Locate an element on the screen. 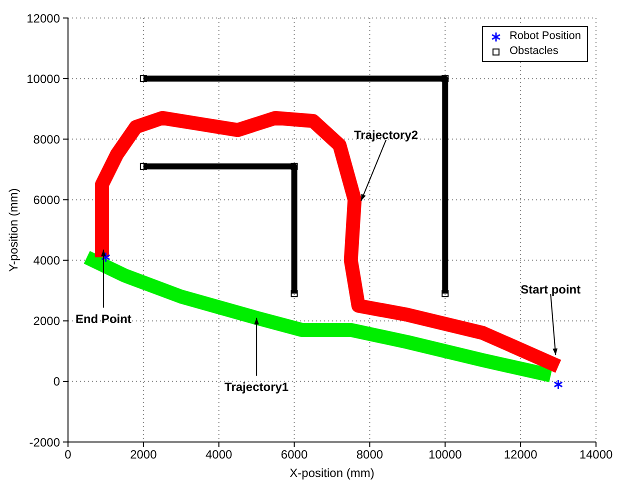 This screenshot has height=490, width=629. legend-label: Obstacles is located at coordinates (533, 51).